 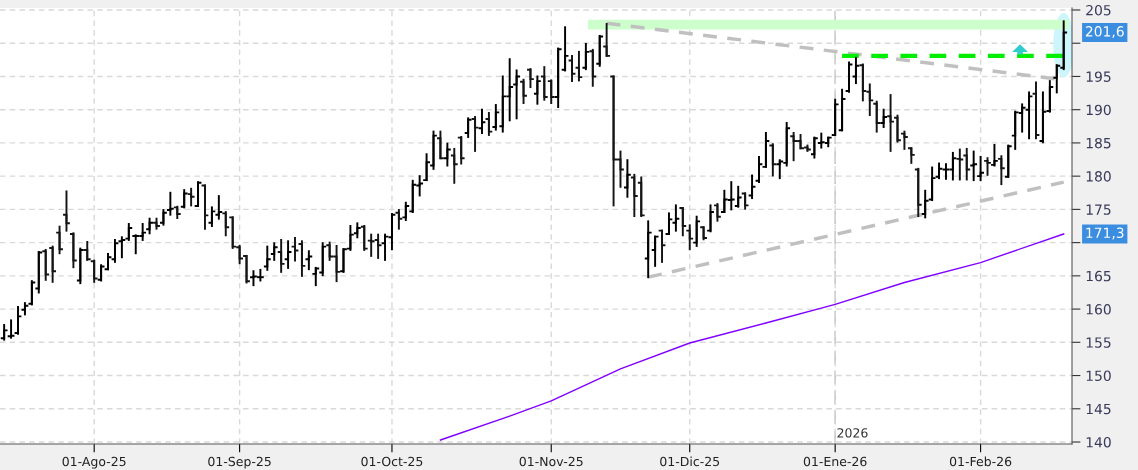 I want to click on y-tick-label: 145, so click(x=1098, y=409).